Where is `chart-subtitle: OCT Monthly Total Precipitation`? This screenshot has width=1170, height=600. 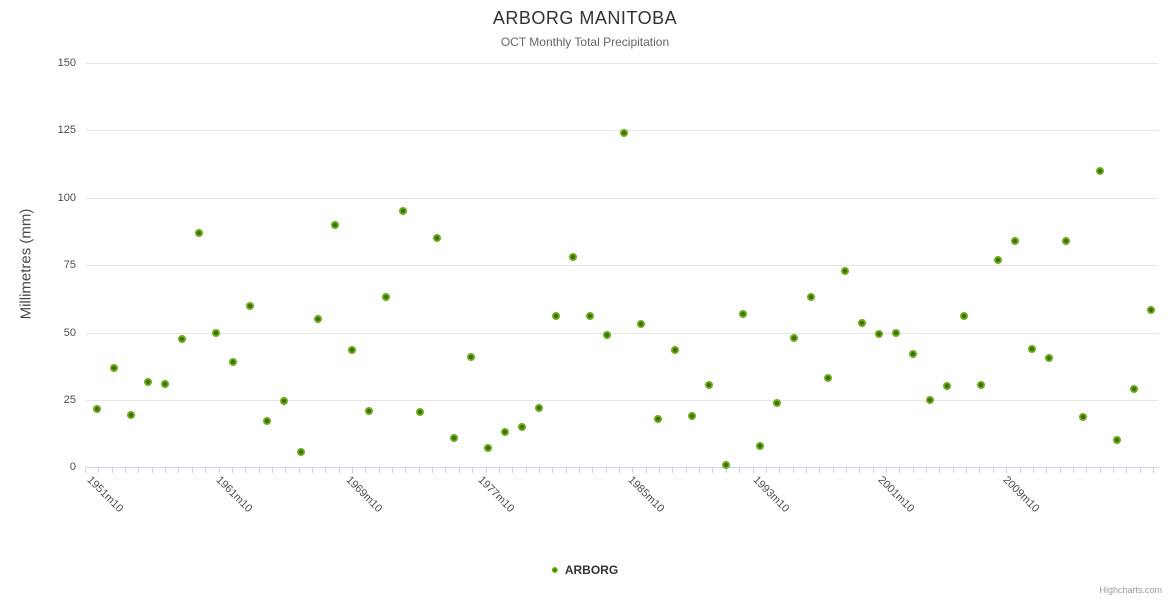
chart-subtitle: OCT Monthly Total Precipitation is located at coordinates (585, 42).